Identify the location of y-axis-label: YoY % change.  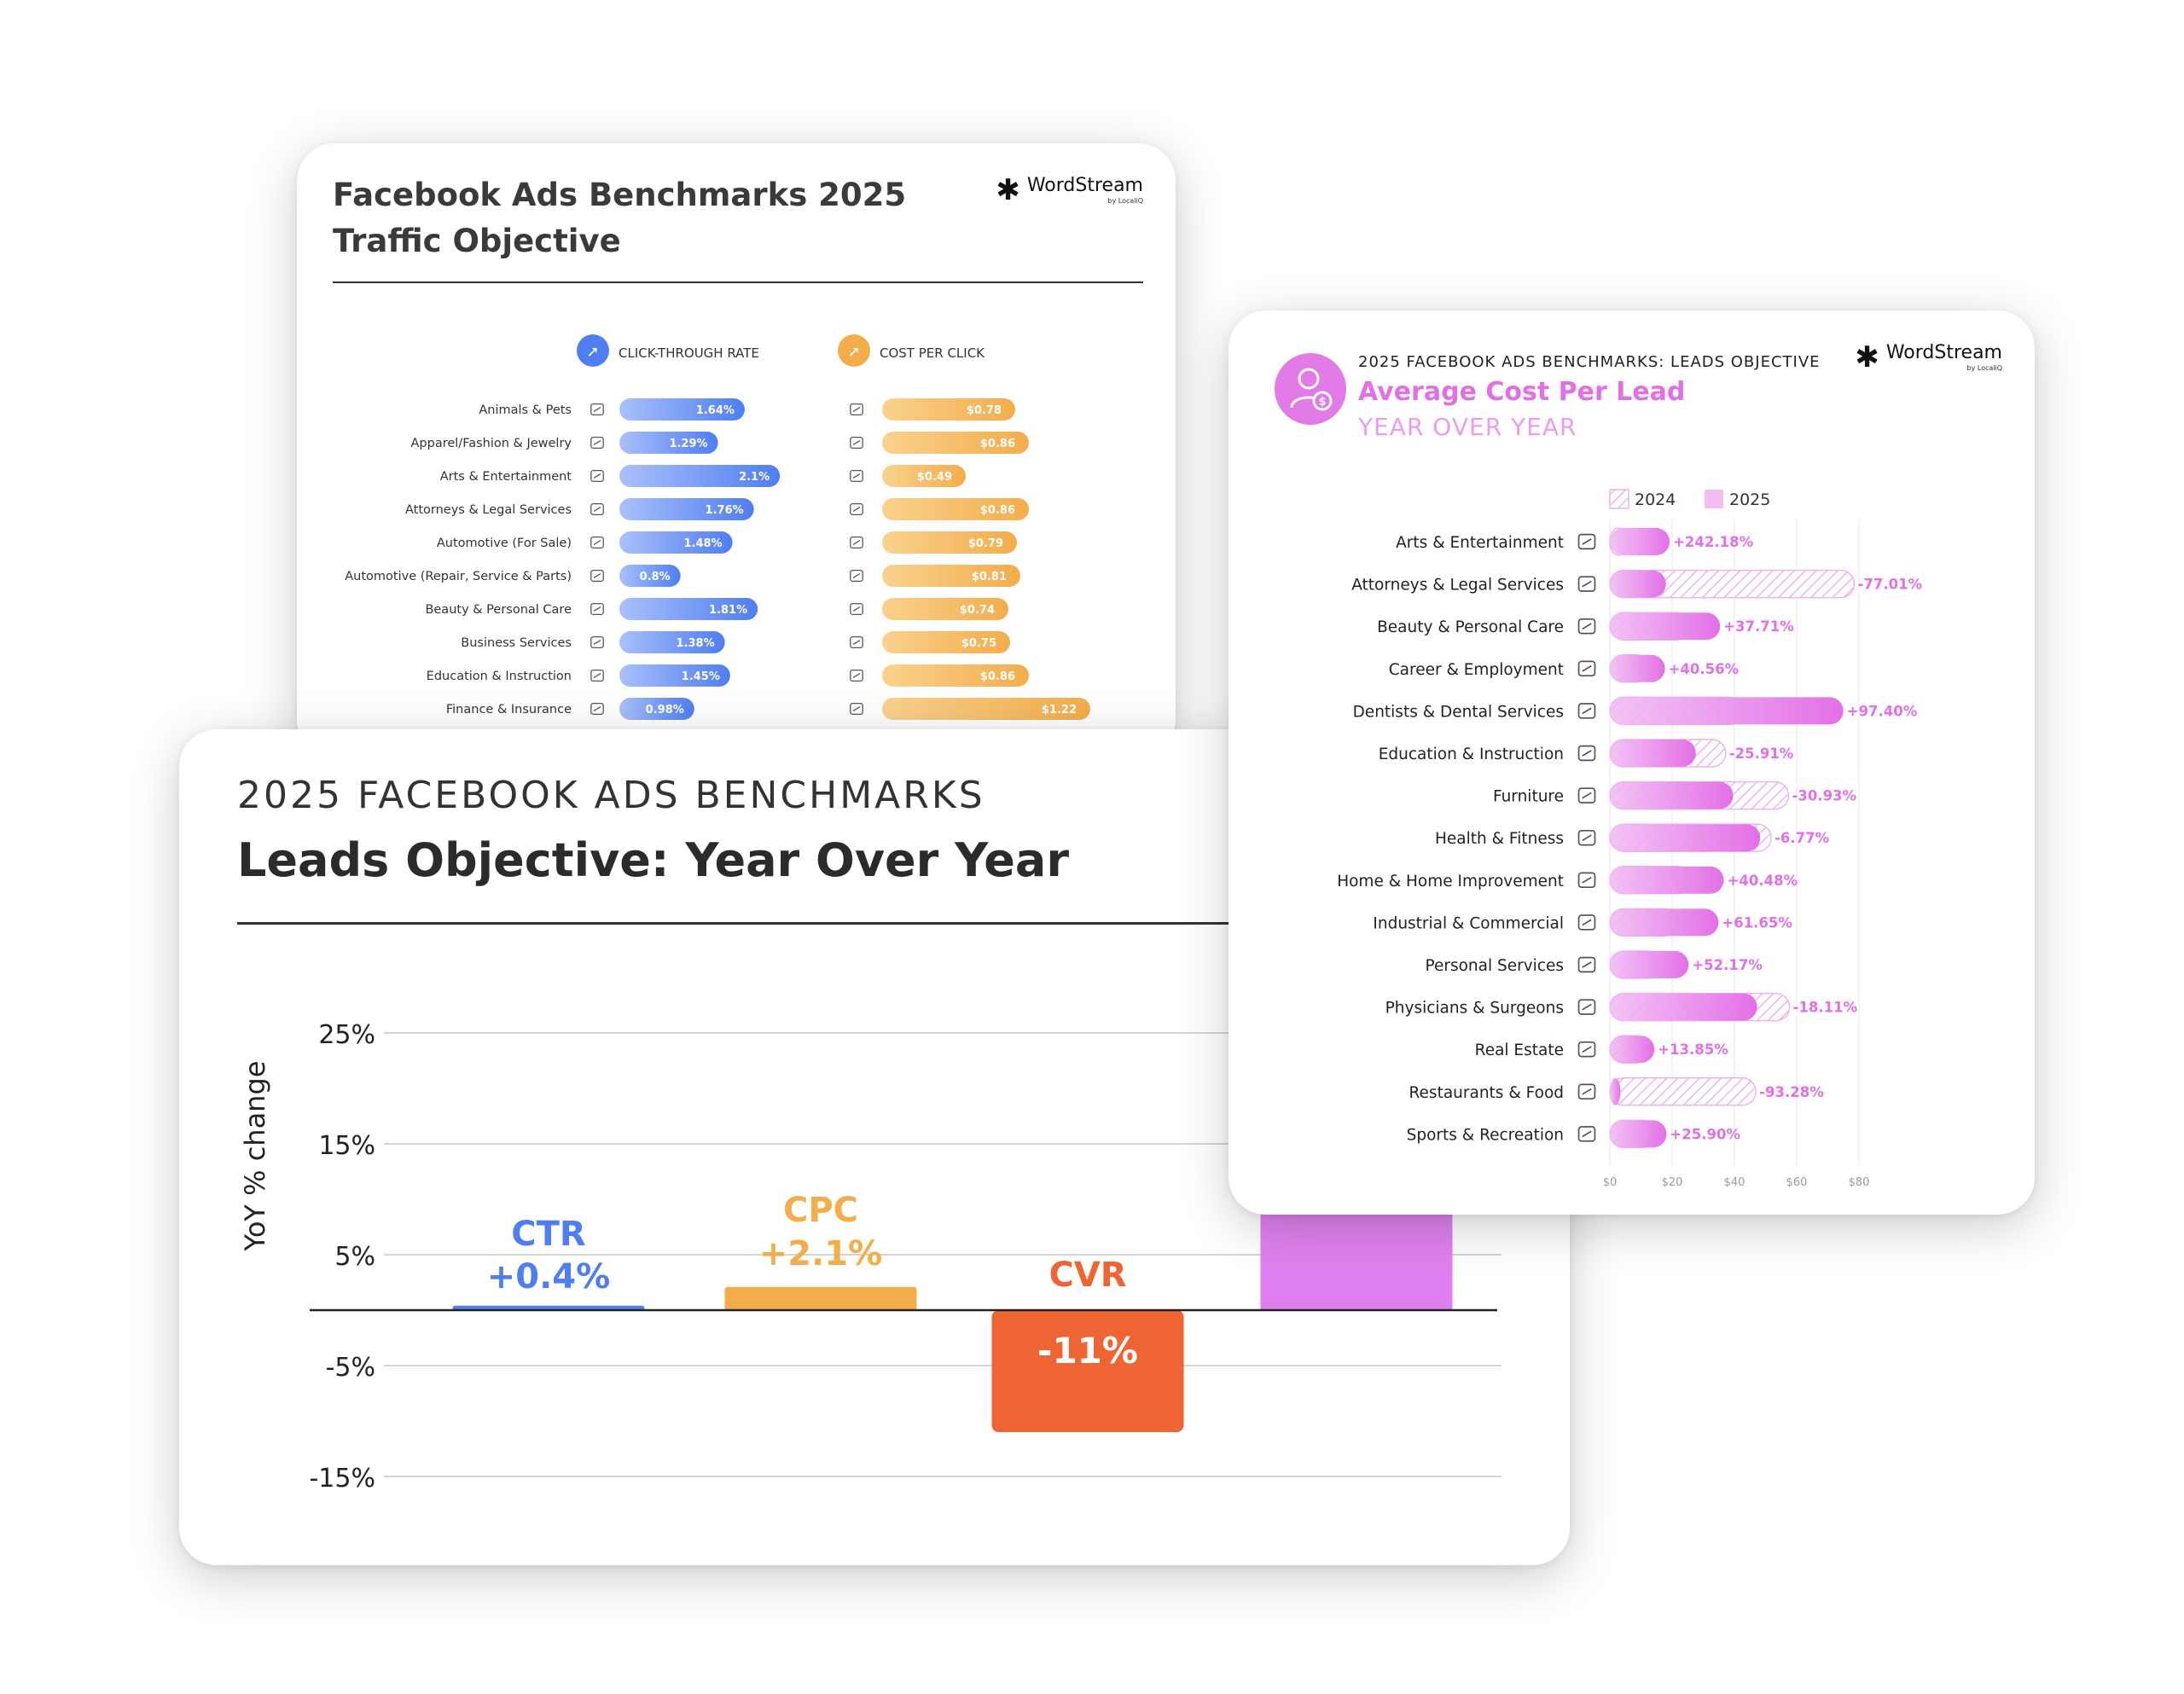
(255, 1156).